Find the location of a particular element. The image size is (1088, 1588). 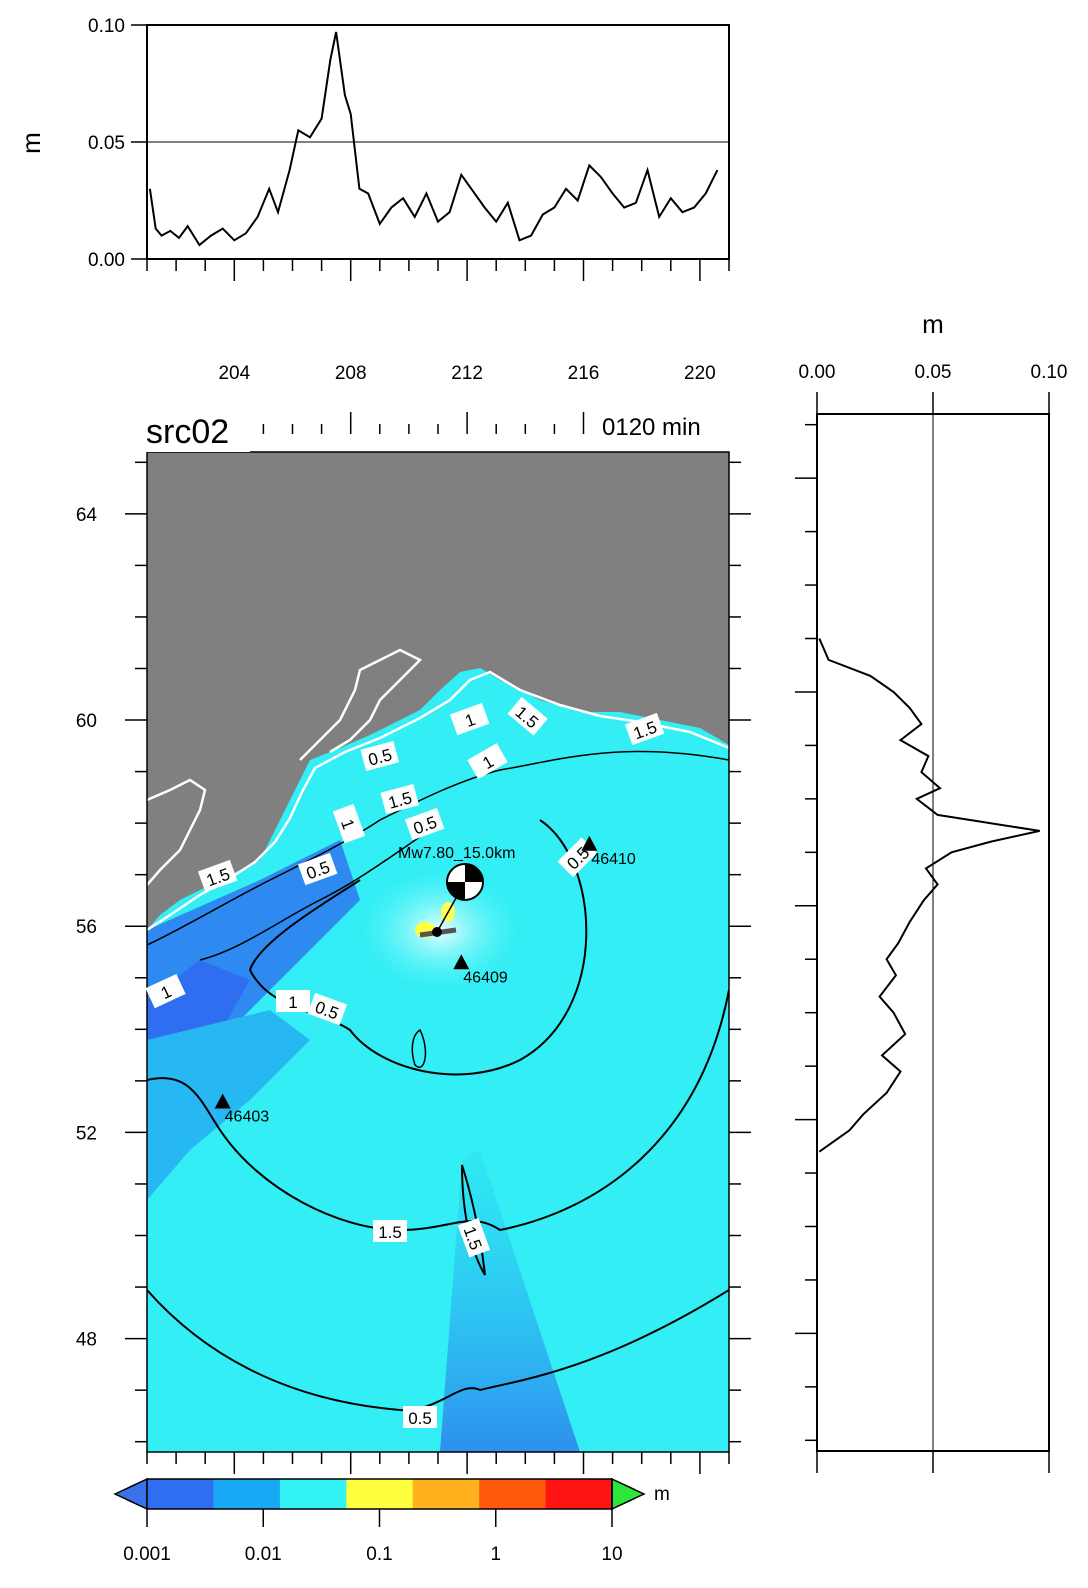

map-y-tick-label: 52 is located at coordinates (86, 1133).